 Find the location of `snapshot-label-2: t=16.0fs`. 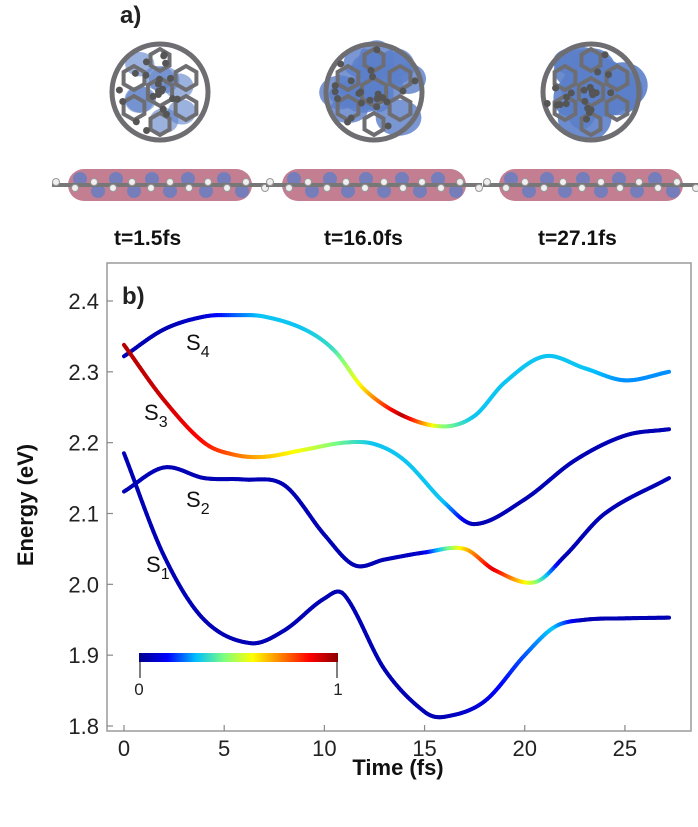

snapshot-label-2: t=16.0fs is located at coordinates (363, 238).